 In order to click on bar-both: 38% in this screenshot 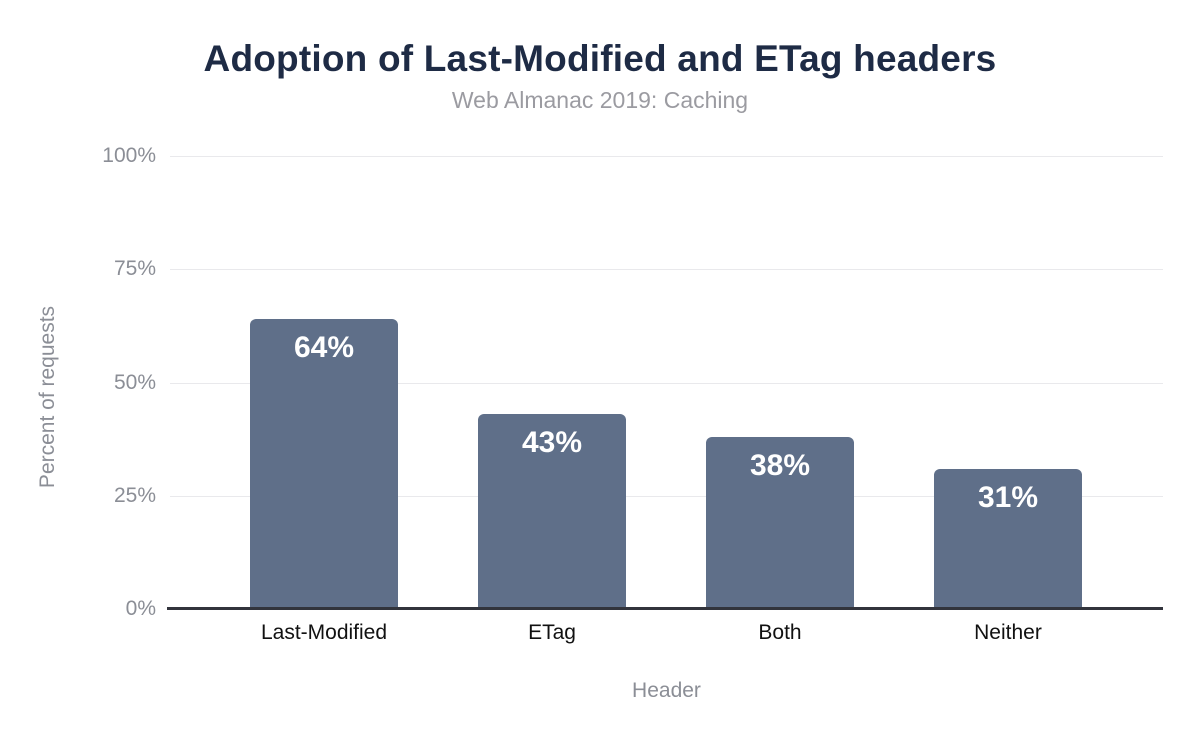, I will do `click(780, 522)`.